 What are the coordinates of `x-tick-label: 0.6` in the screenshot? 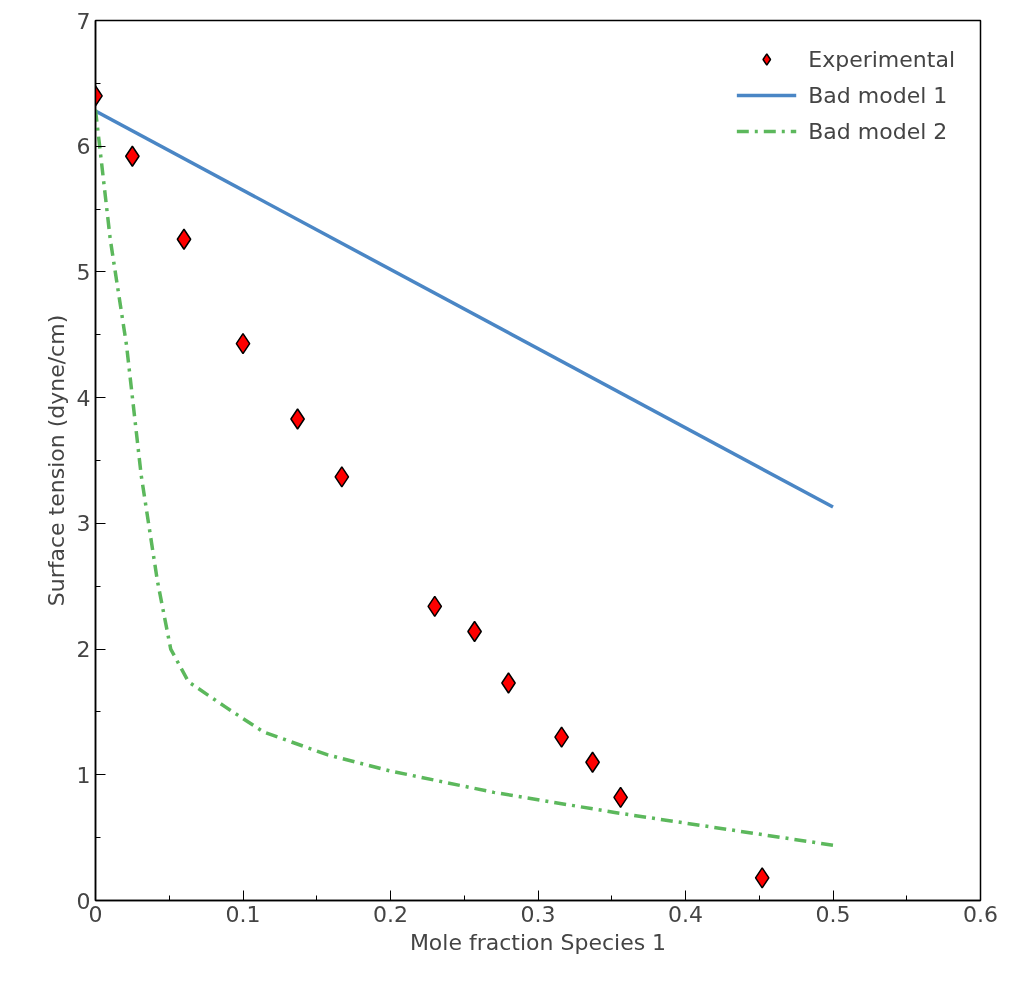 It's located at (981, 914).